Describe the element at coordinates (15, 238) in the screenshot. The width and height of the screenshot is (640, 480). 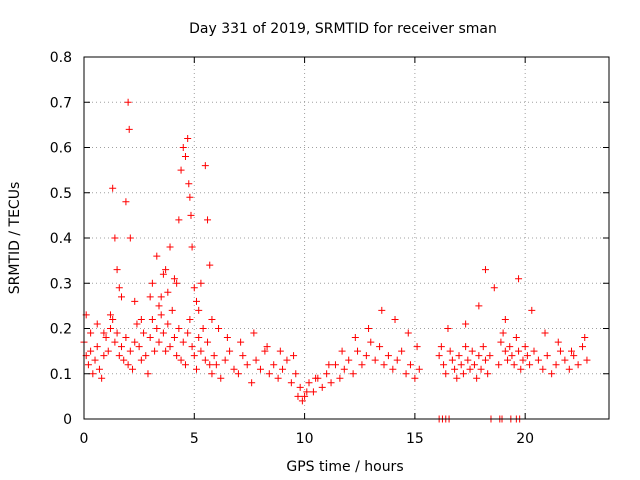
I see `y-axis-label: SRMTID / TECUs` at that location.